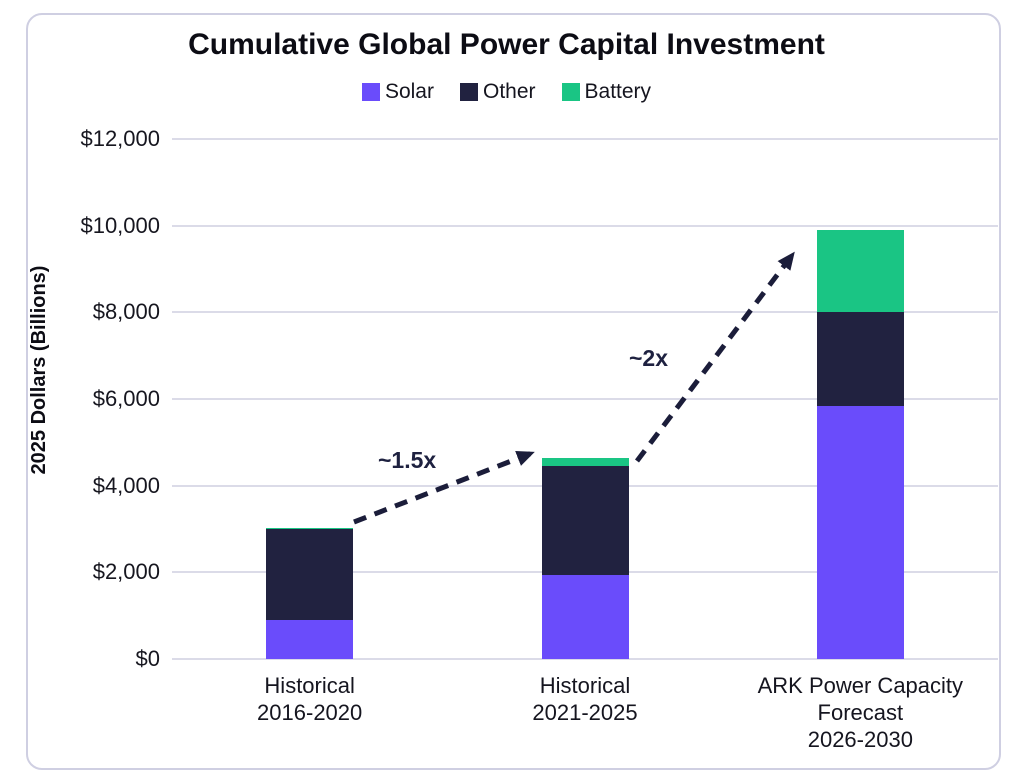  I want to click on annotation-1p5x: ~1.5x, so click(407, 460).